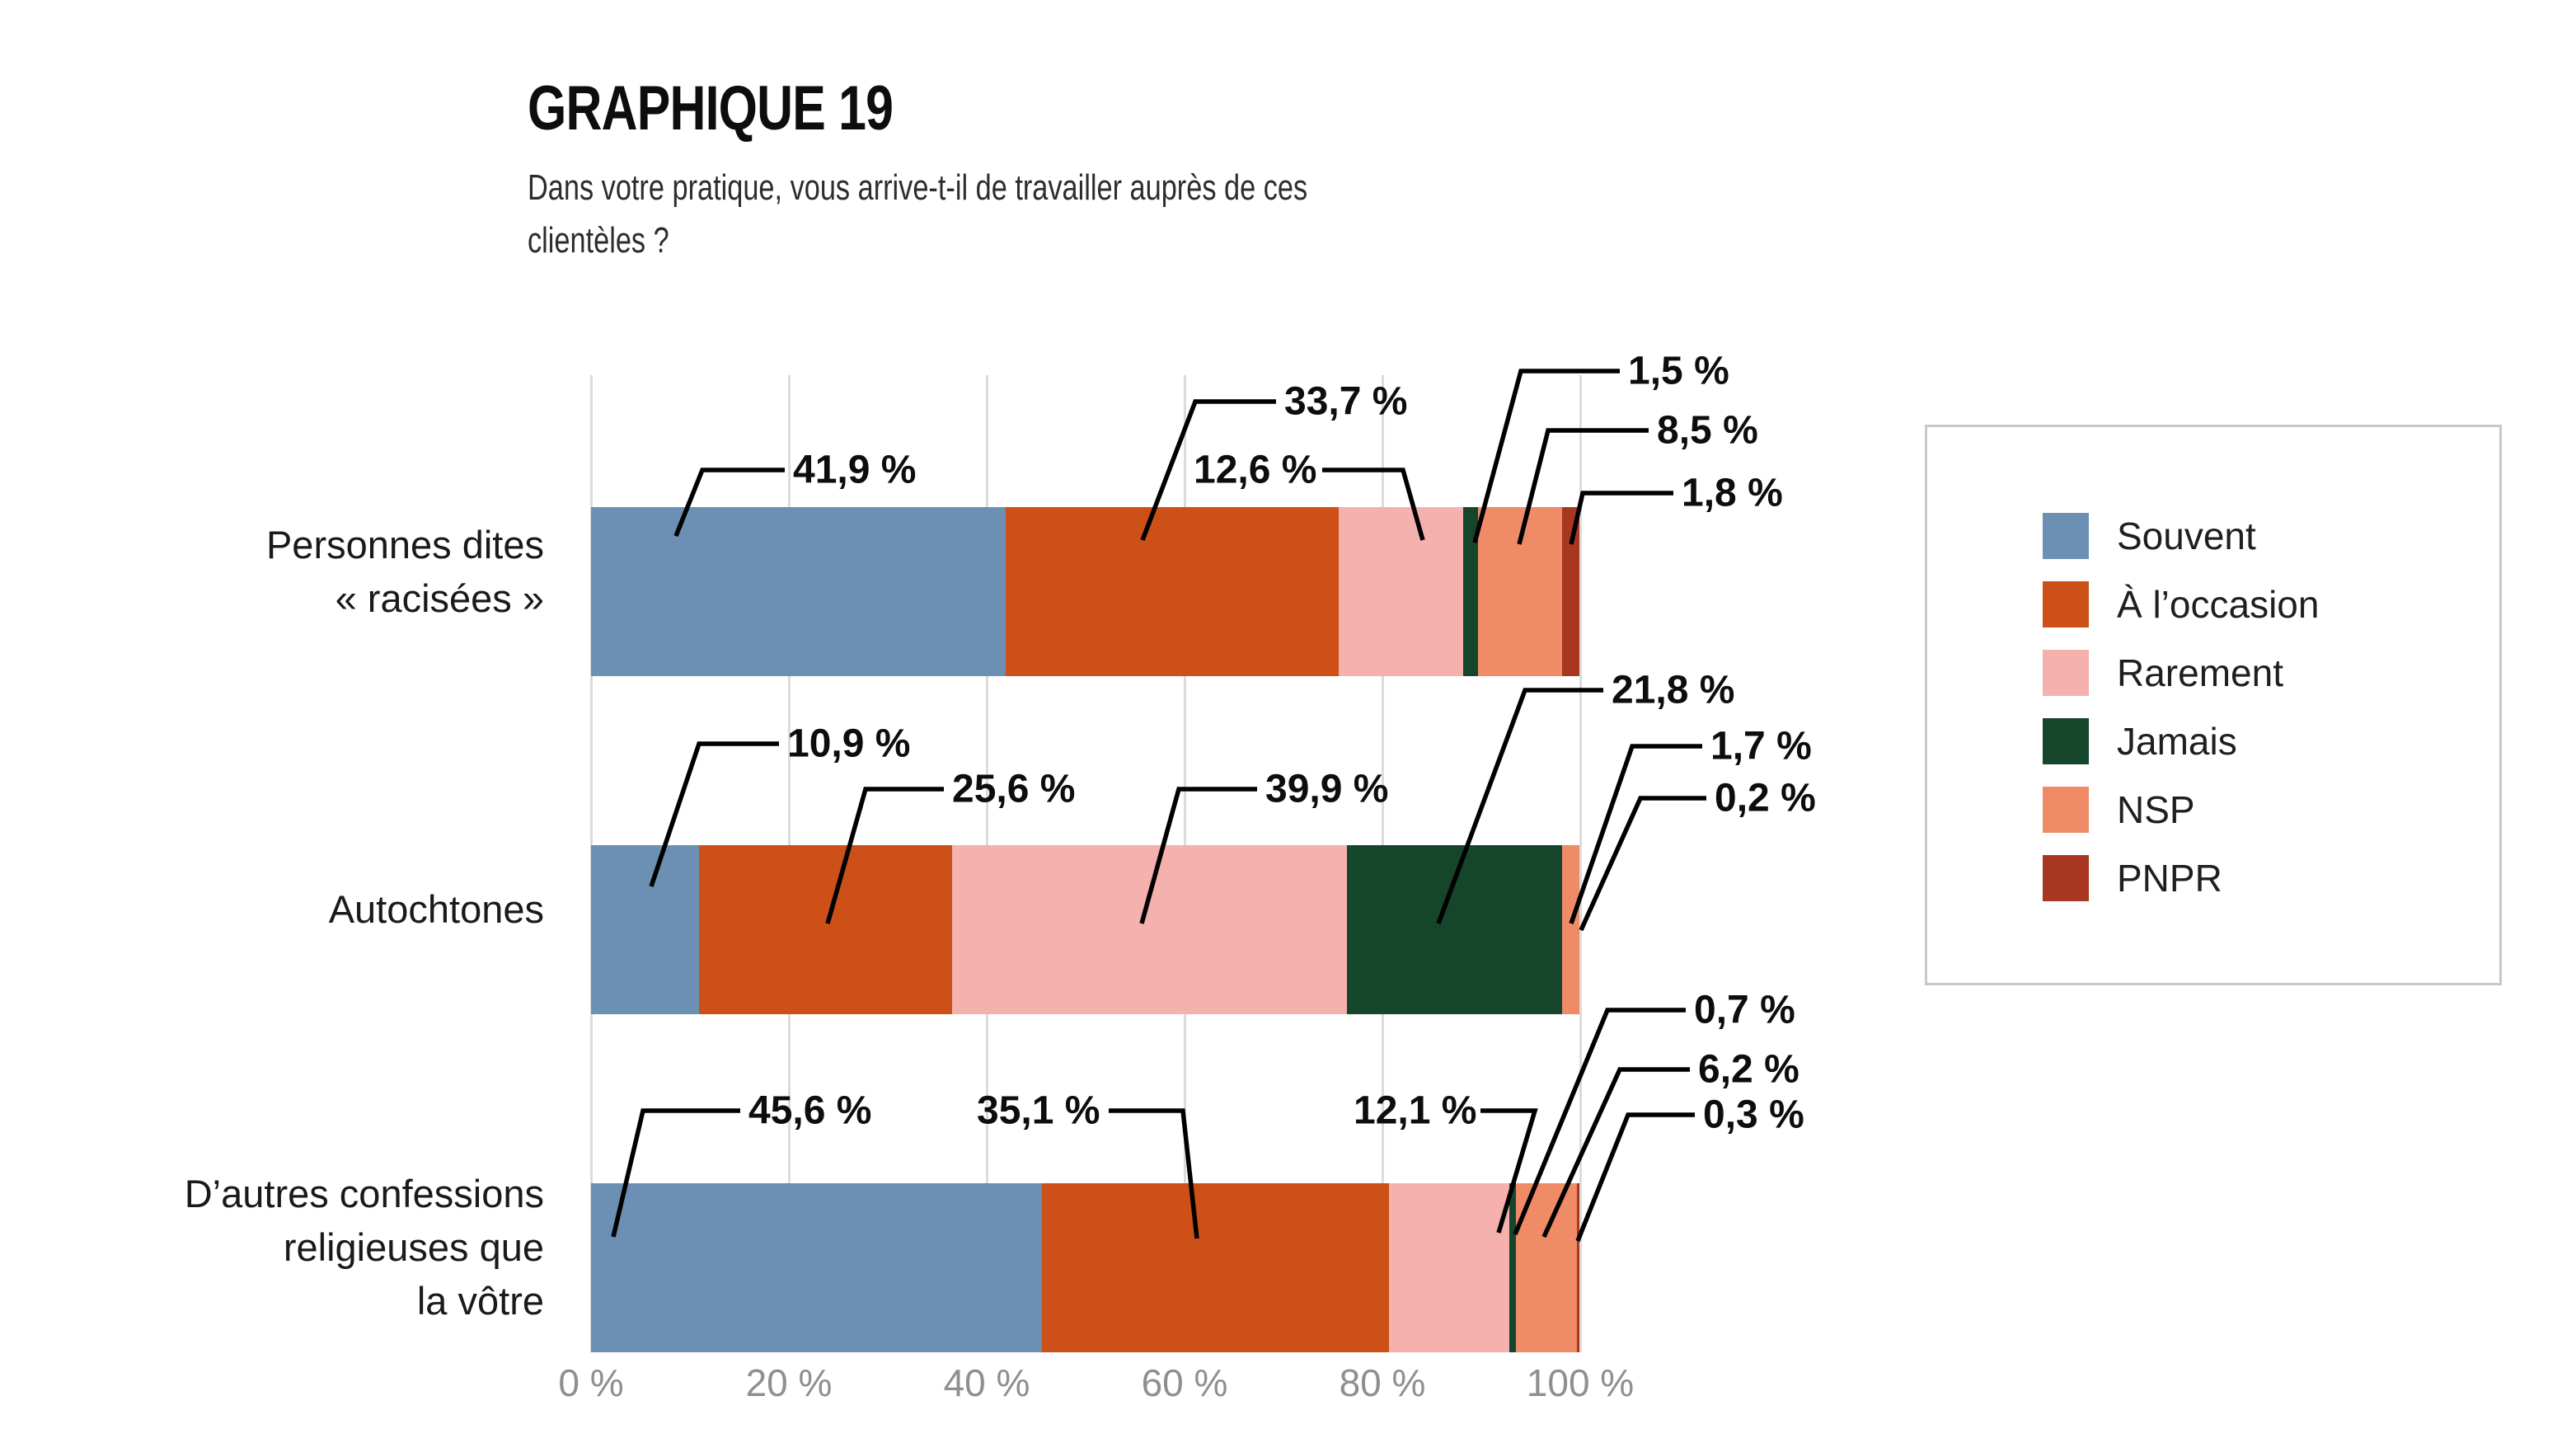 Image resolution: width=2576 pixels, height=1443 pixels. I want to click on category-label-line: religieuses que, so click(413, 1247).